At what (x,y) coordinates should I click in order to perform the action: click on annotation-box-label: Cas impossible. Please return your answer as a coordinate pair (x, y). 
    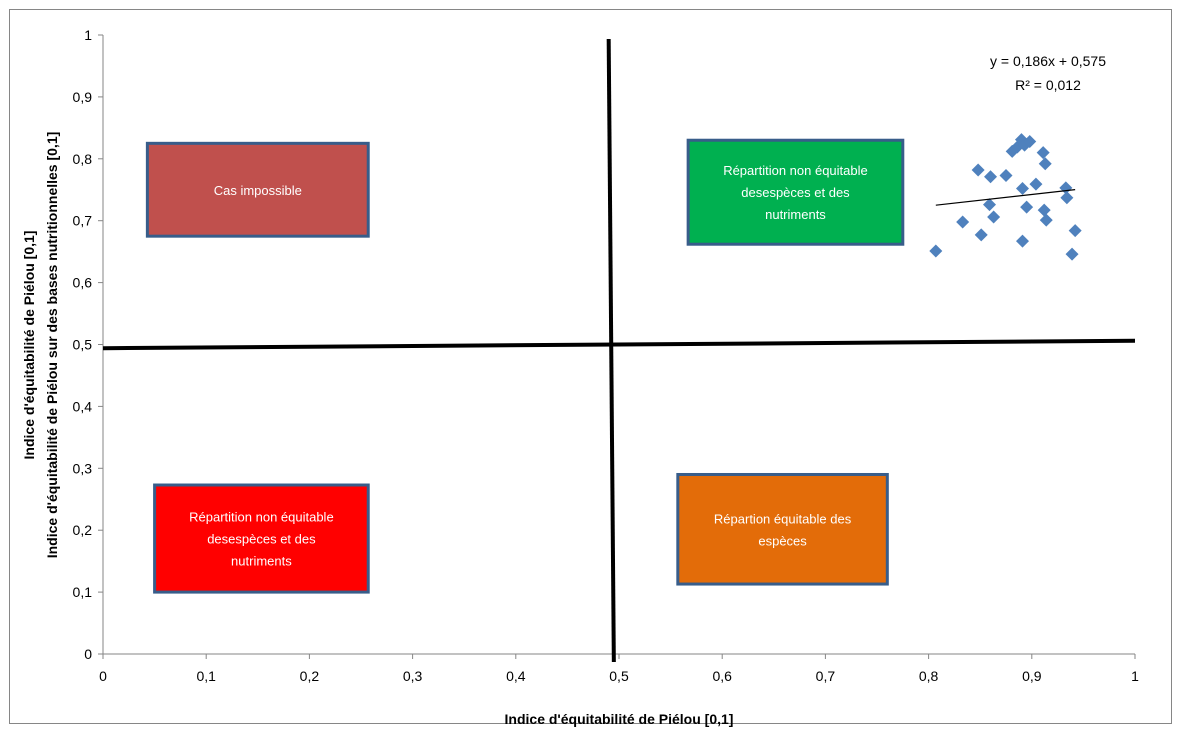
    Looking at the image, I should click on (258, 190).